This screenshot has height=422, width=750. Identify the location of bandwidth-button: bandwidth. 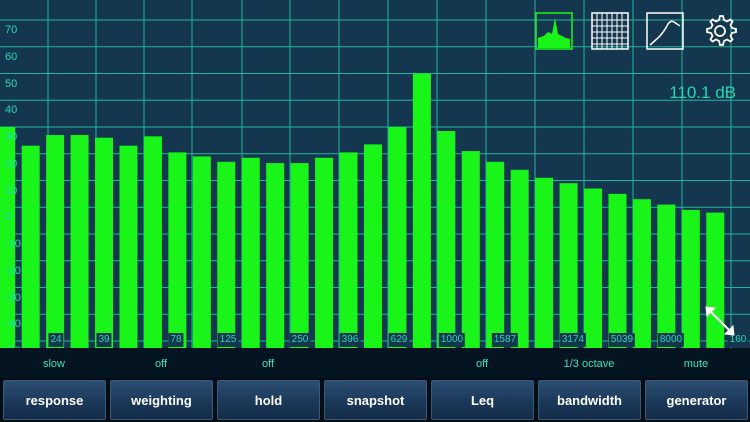
(589, 400).